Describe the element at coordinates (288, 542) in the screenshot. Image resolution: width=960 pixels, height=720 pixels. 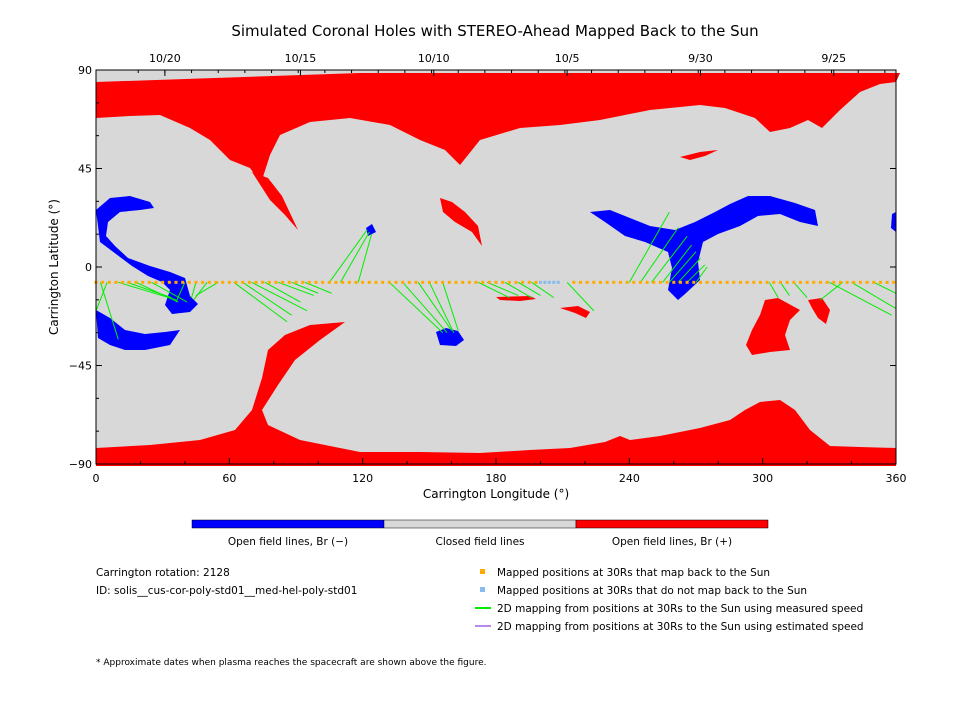
I see `colorbar-label-negative: Open field lines, Br (−)` at that location.